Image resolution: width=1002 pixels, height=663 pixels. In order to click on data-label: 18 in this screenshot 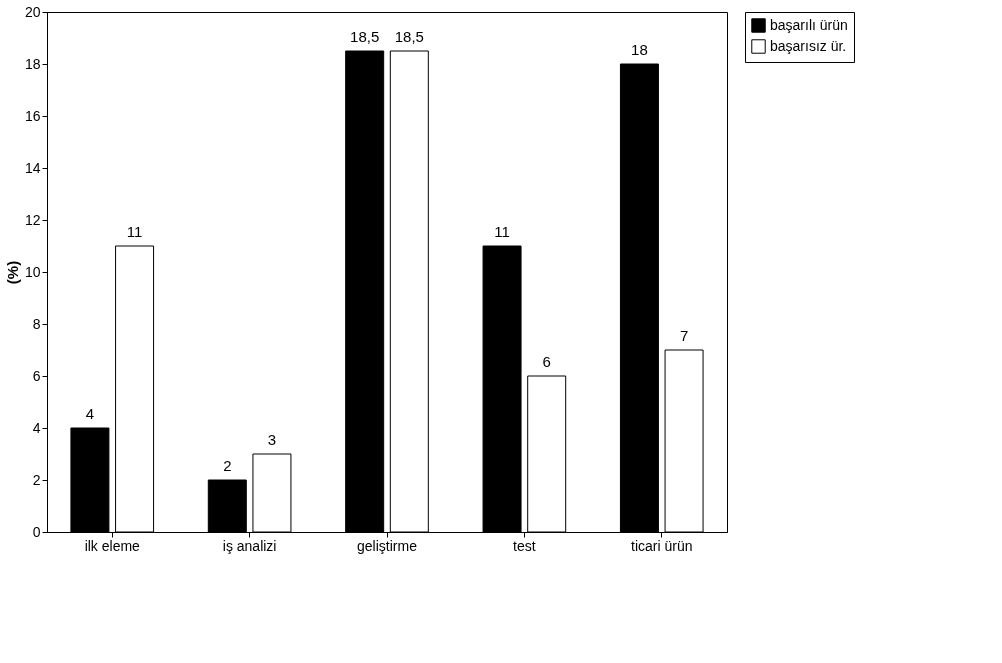, I will do `click(639, 49)`.